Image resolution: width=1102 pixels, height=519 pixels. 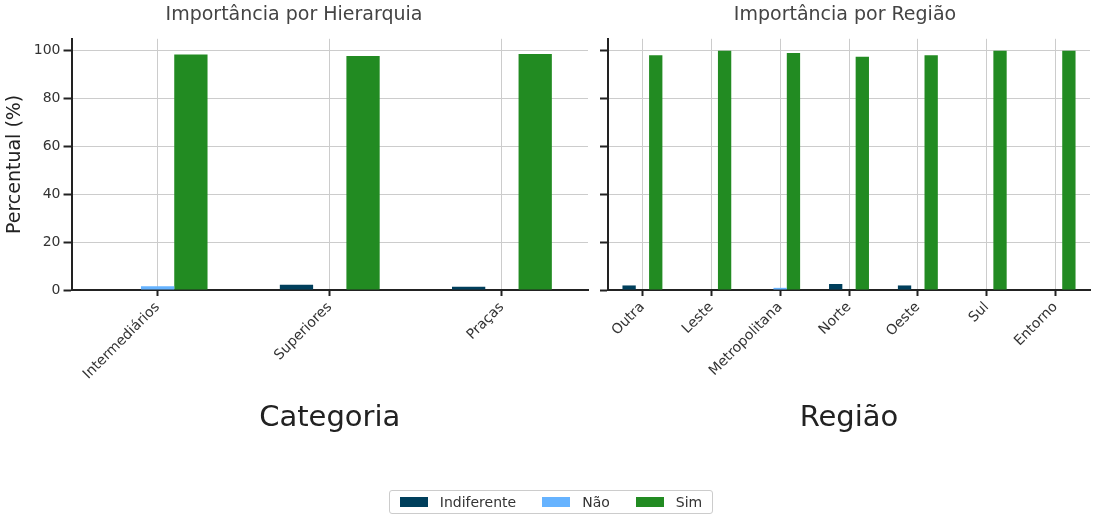 What do you see at coordinates (978, 311) in the screenshot?
I see `x-tick-label: Sul` at bounding box center [978, 311].